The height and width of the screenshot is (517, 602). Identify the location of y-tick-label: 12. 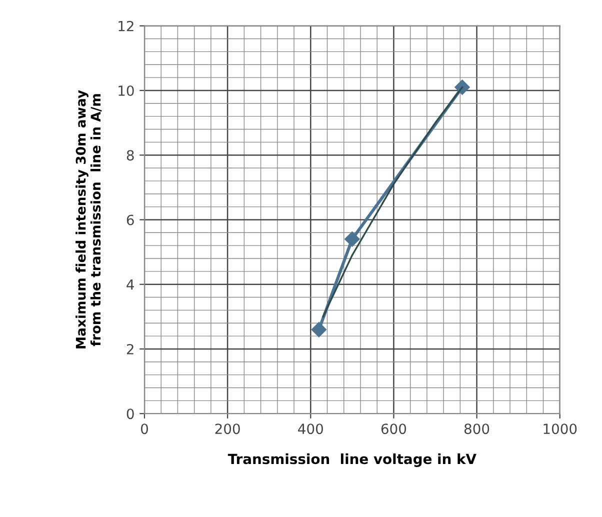
(126, 26).